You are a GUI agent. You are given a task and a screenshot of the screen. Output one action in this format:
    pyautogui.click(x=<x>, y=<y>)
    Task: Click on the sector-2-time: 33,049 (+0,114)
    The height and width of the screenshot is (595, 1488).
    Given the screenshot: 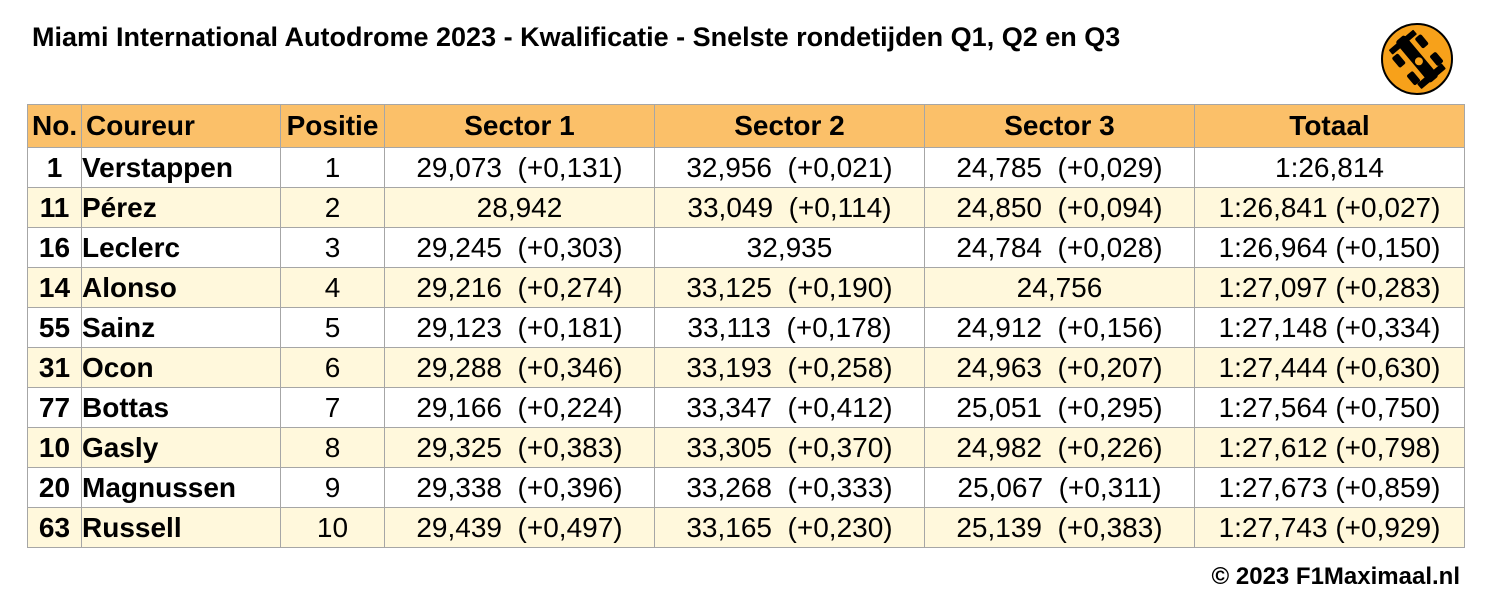 What is the action you would take?
    pyautogui.click(x=789, y=207)
    